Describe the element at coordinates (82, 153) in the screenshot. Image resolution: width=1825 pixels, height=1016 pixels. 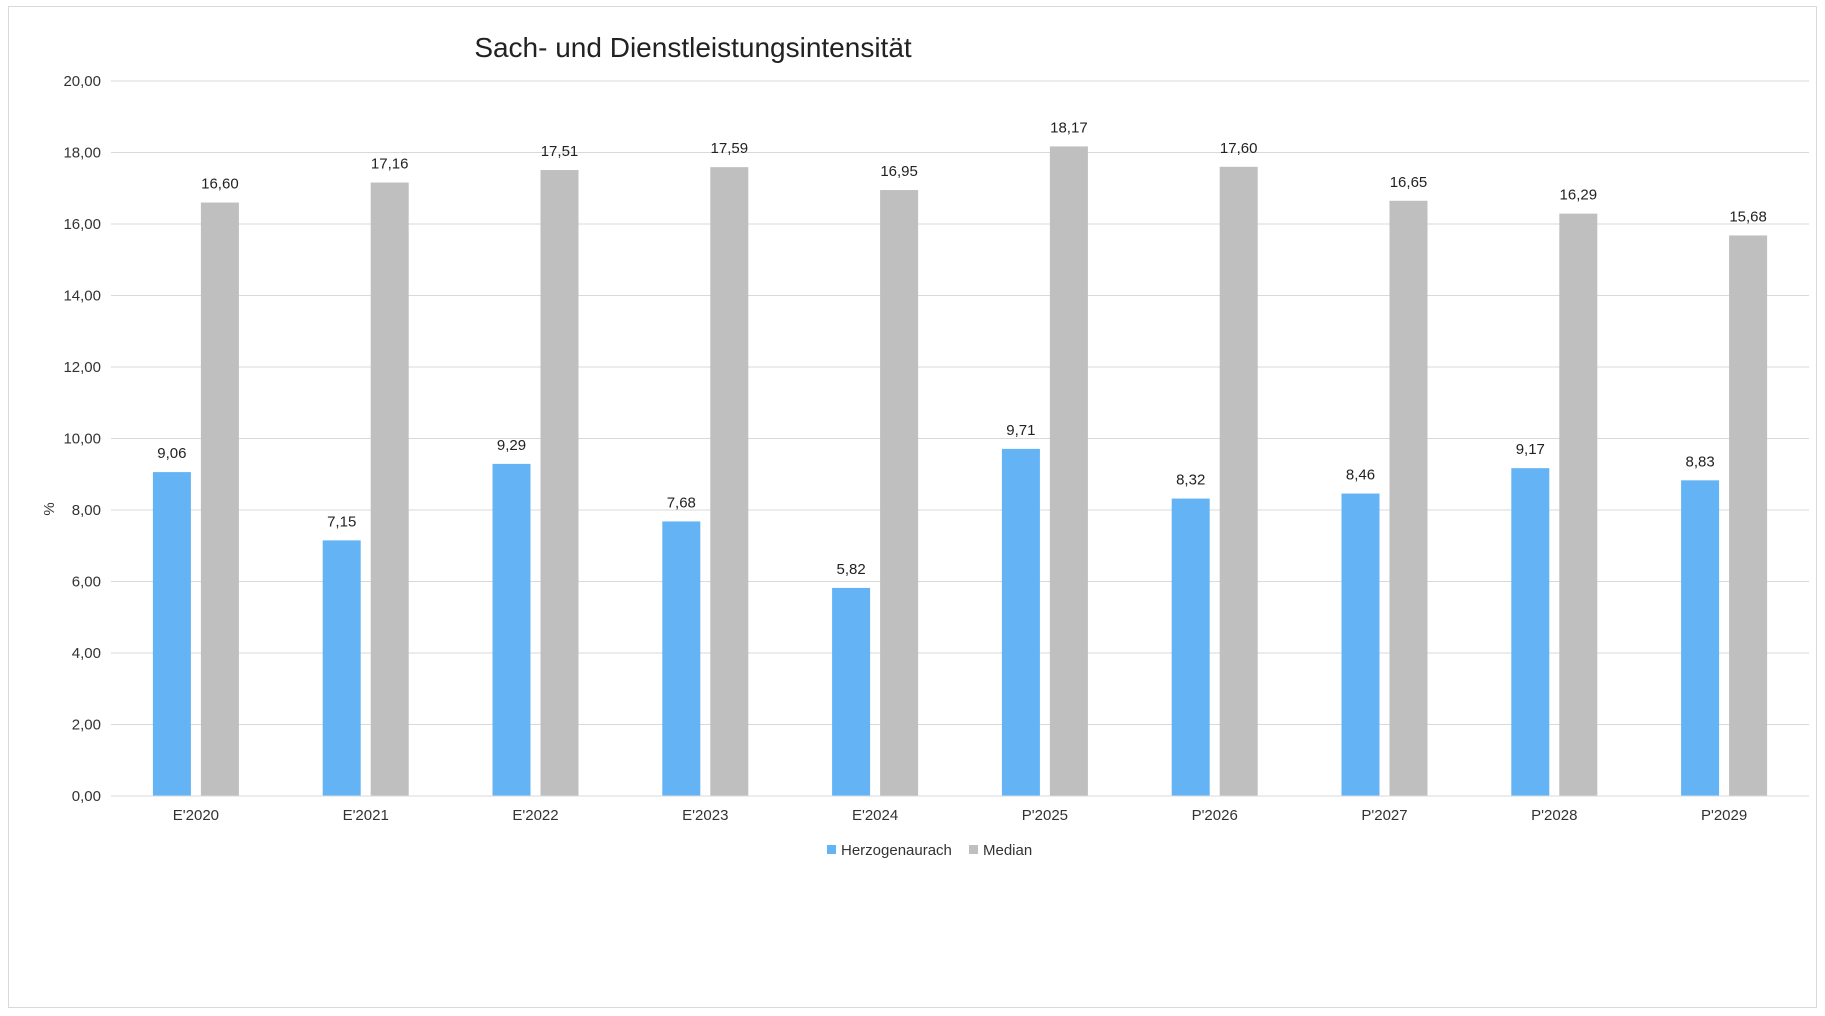
I see `y-tick-label: 18,00` at that location.